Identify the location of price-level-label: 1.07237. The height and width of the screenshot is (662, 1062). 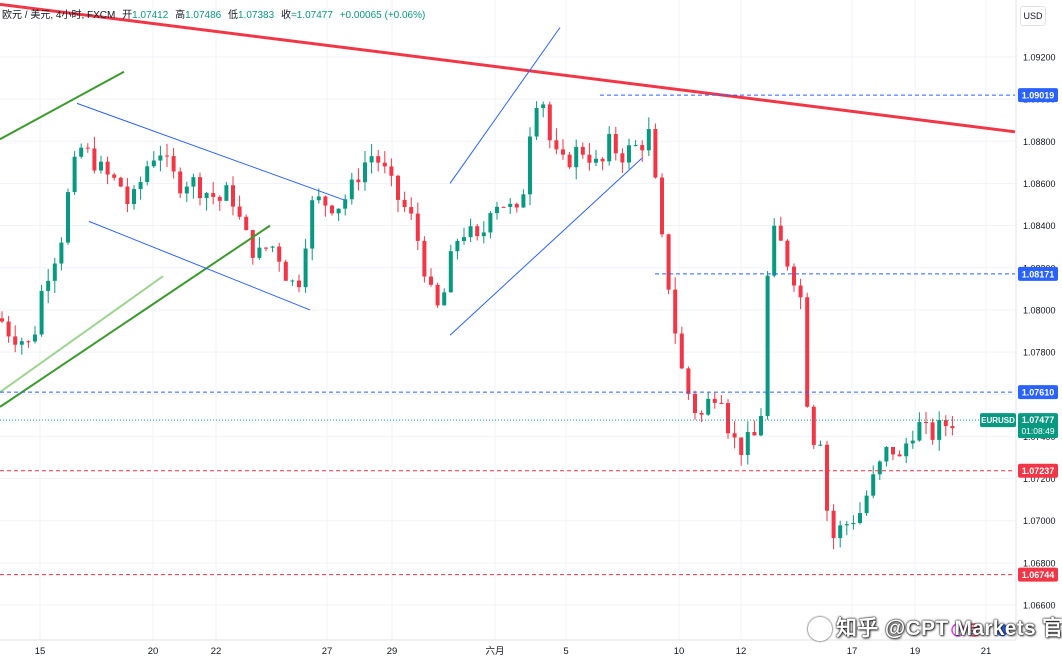
(1038, 471).